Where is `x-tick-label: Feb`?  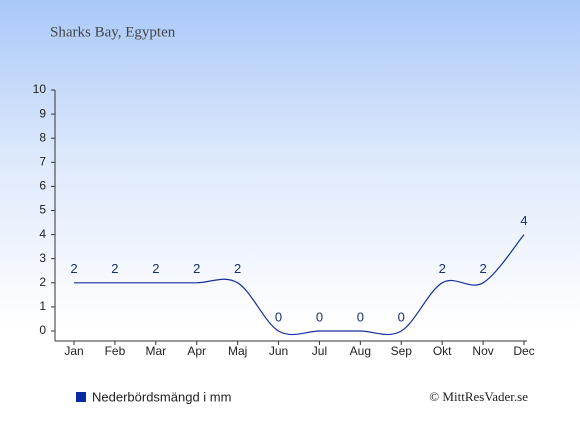 x-tick-label: Feb is located at coordinates (115, 351).